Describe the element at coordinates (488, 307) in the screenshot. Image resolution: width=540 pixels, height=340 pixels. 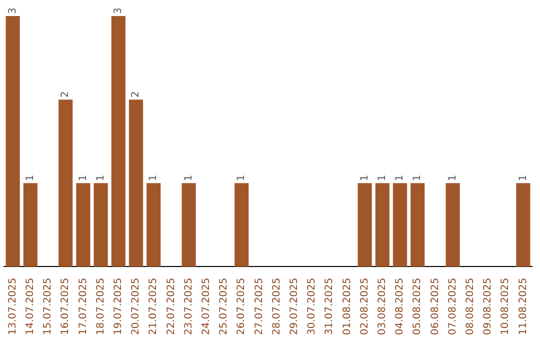
I see `x-tick-label: 09.08.2025` at that location.